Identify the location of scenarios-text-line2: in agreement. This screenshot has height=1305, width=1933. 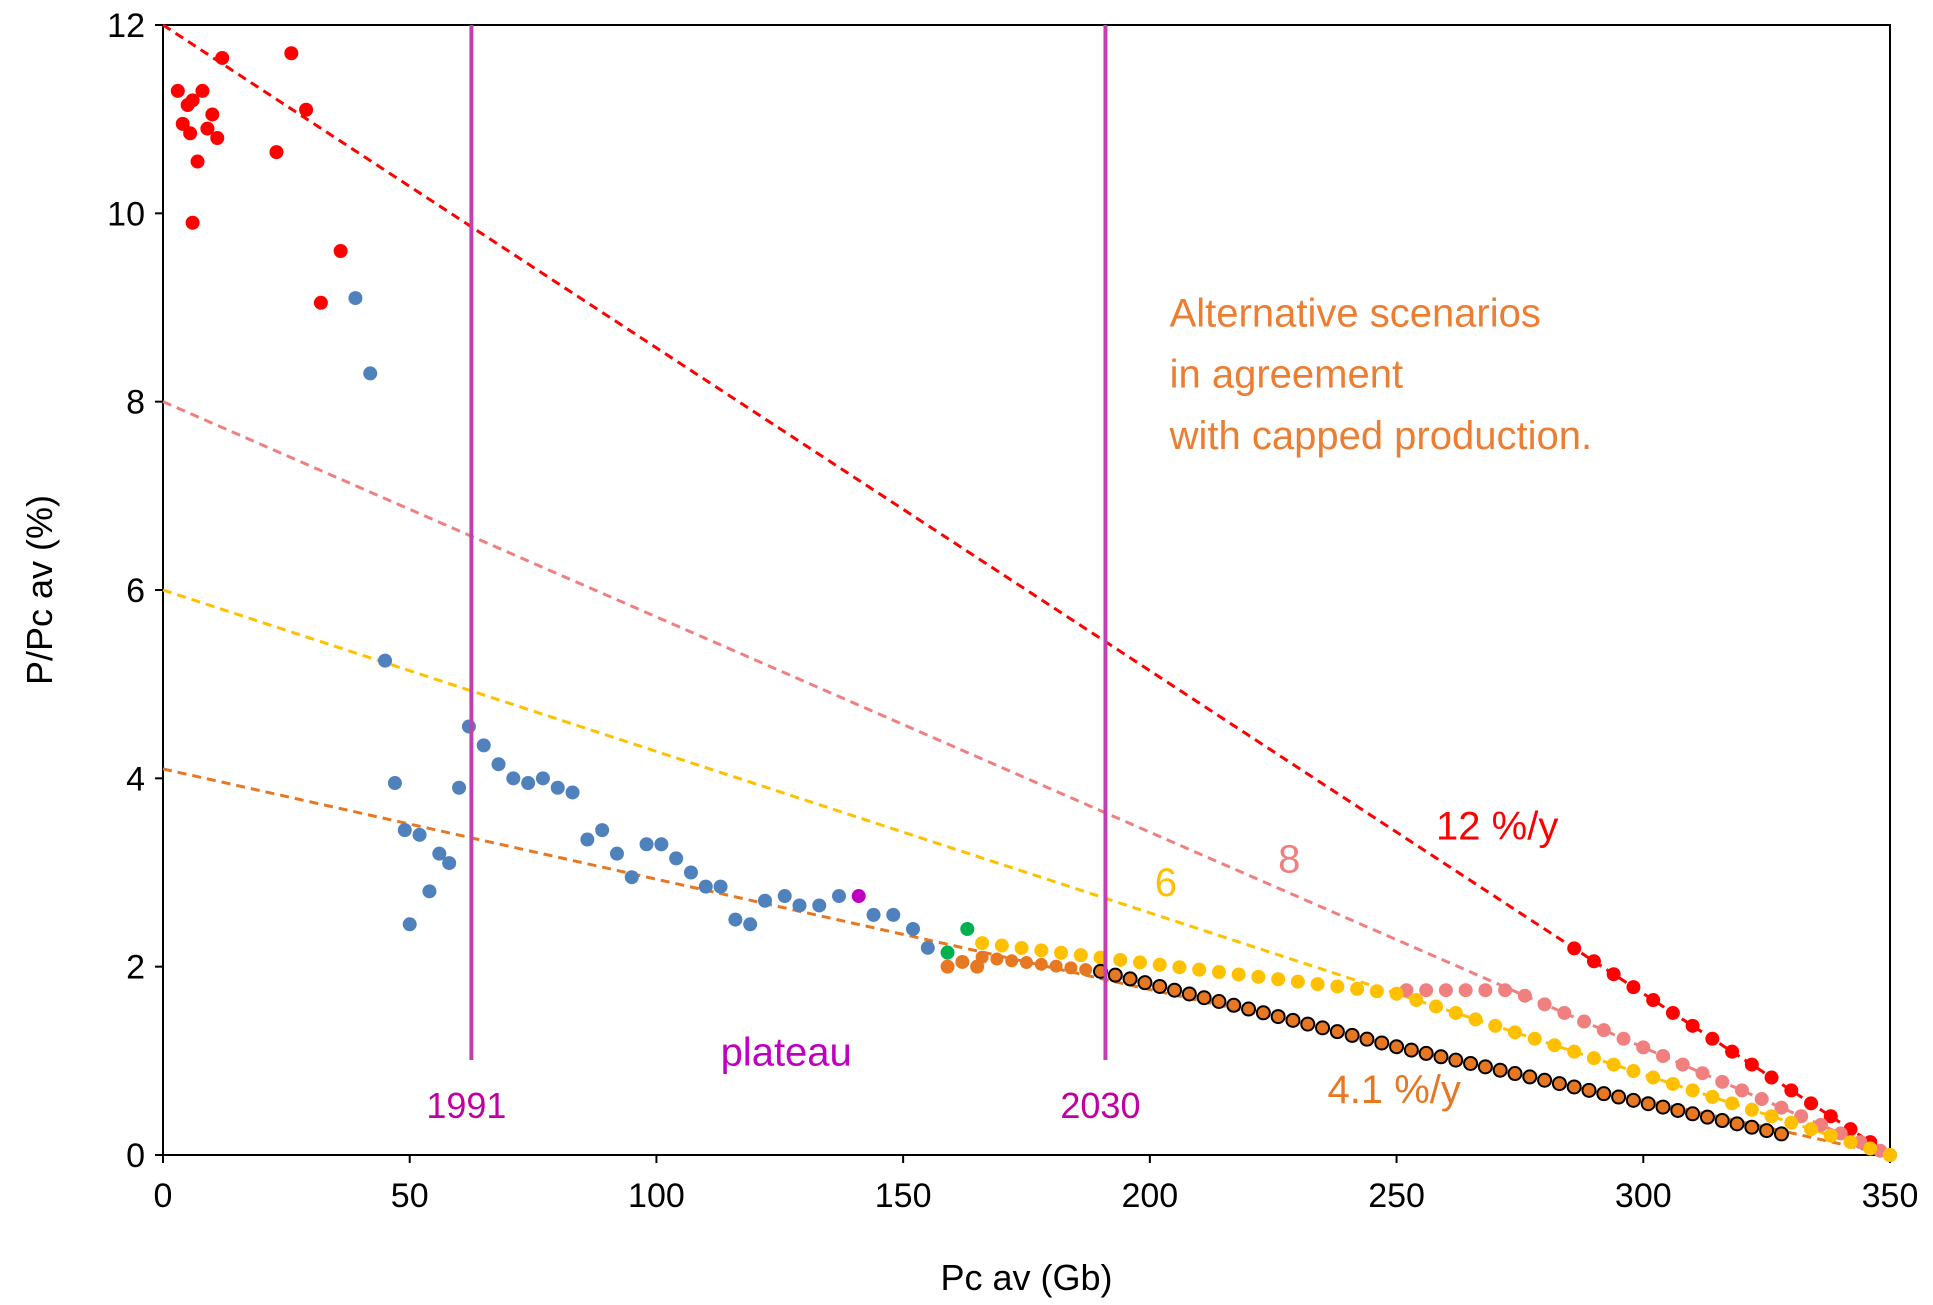
(1286, 375).